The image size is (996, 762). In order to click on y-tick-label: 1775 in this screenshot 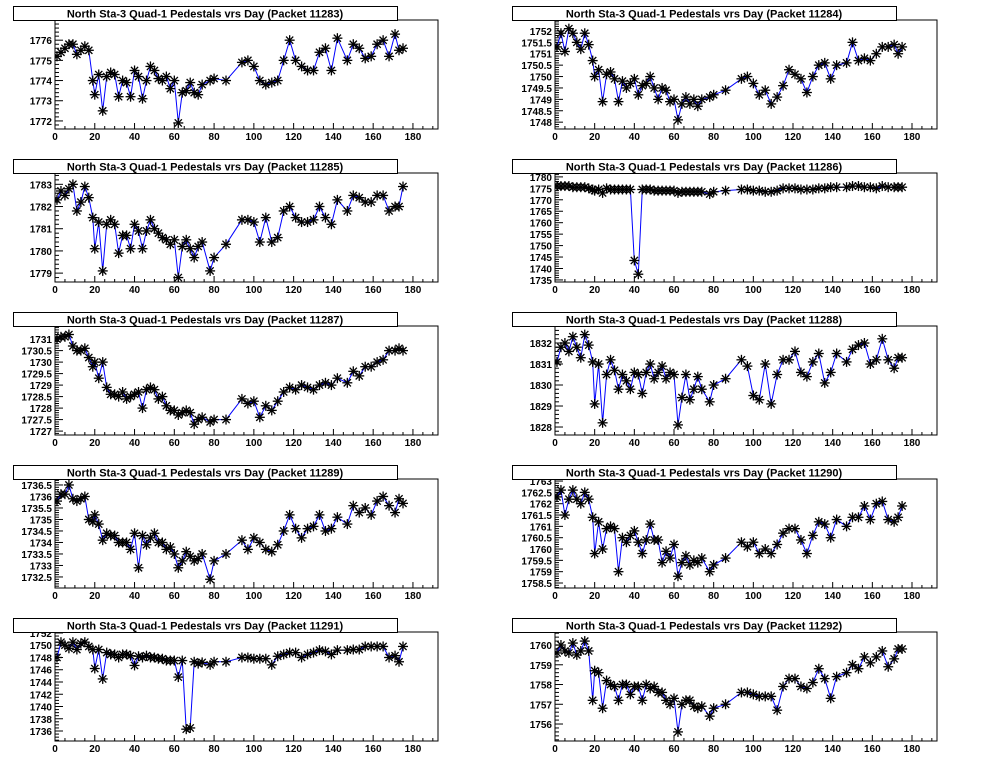, I will do `click(41, 61)`.